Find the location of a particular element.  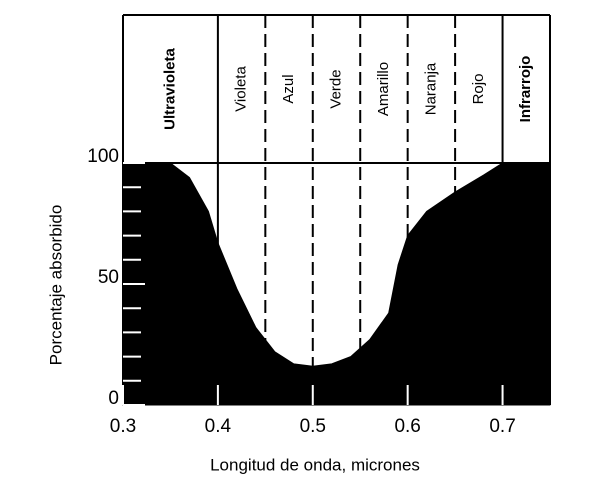

band-label: Rojo is located at coordinates (478, 89).